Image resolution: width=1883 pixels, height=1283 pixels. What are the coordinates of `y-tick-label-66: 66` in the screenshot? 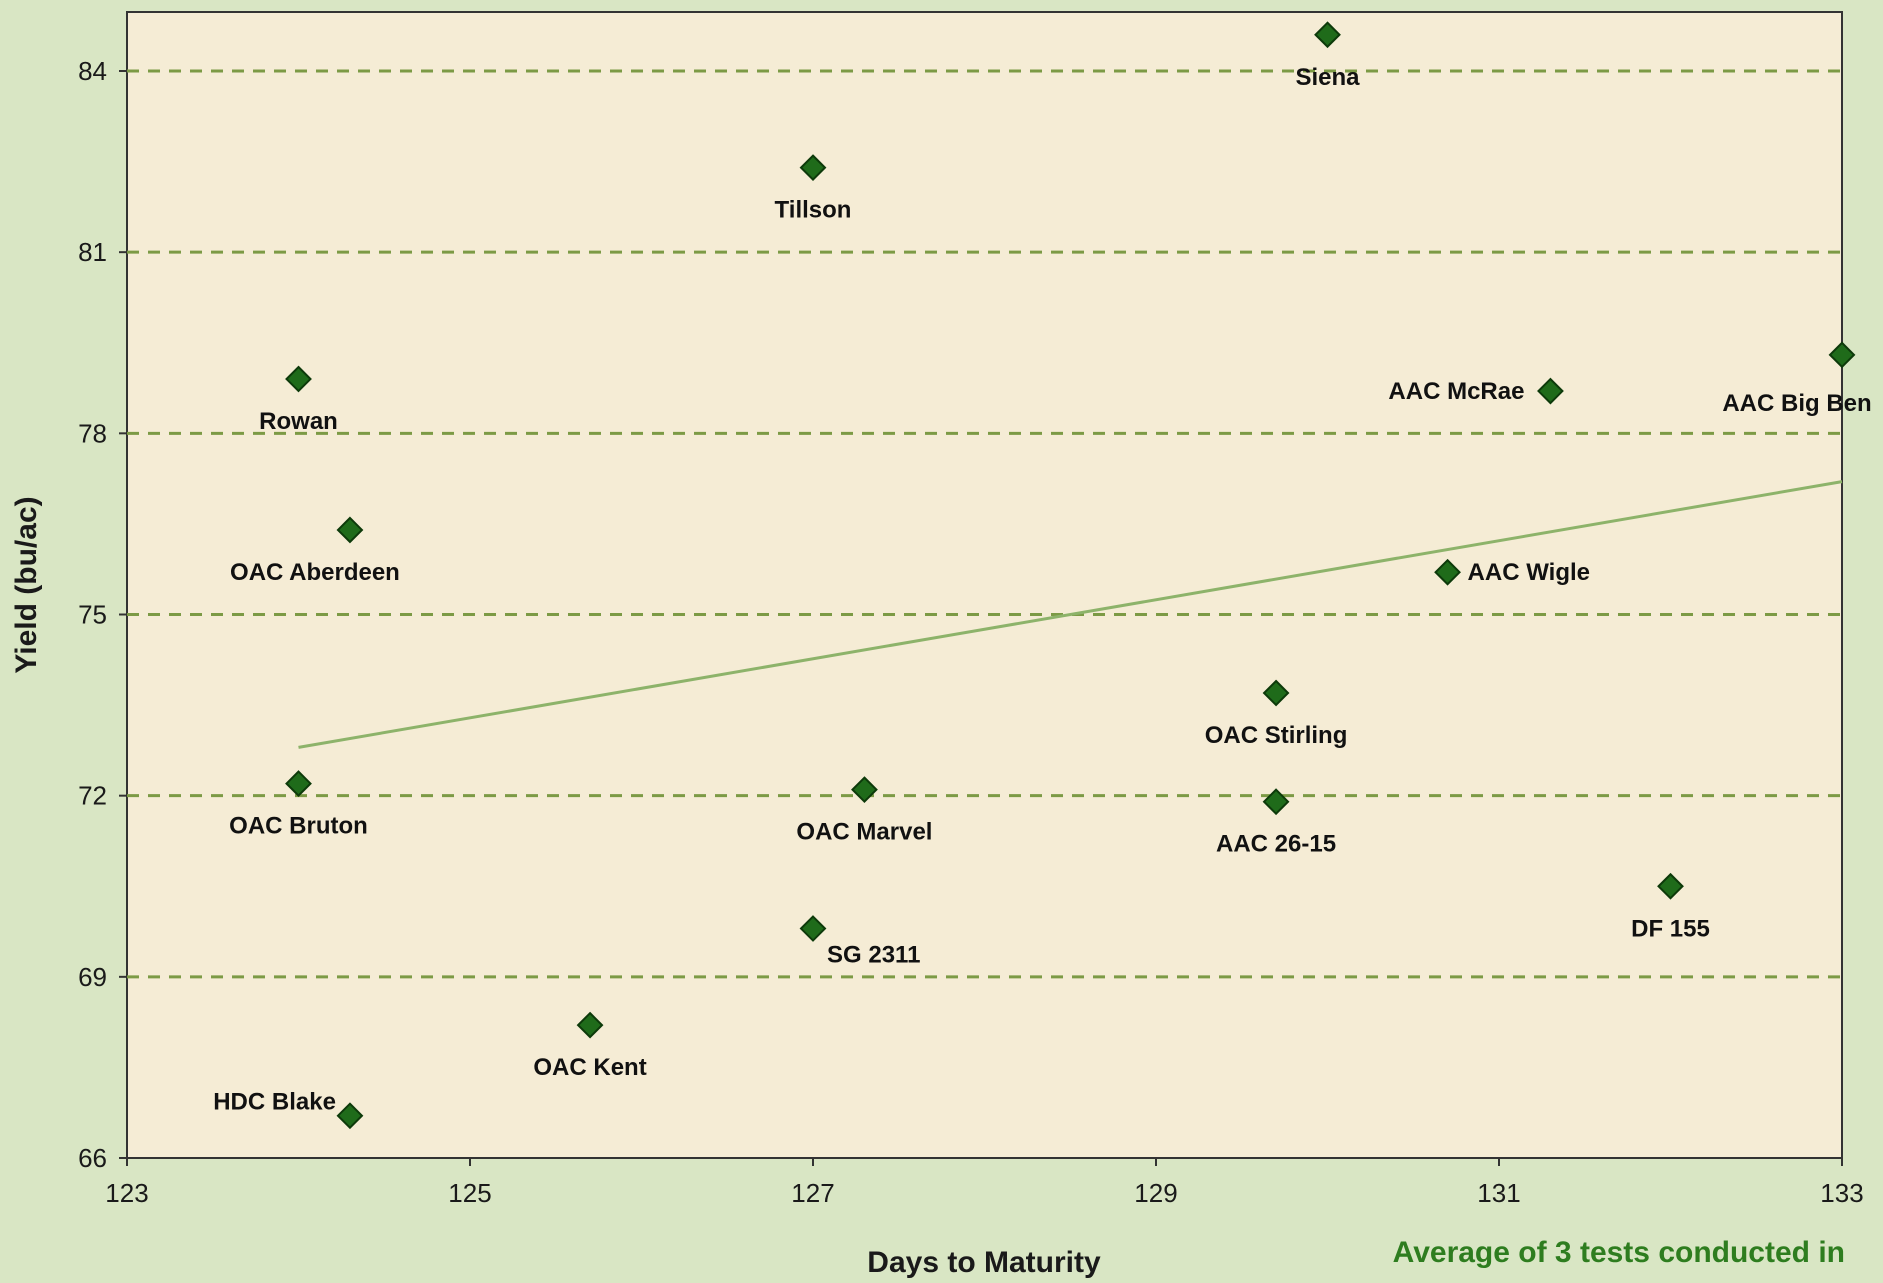 It's located at (92, 1158).